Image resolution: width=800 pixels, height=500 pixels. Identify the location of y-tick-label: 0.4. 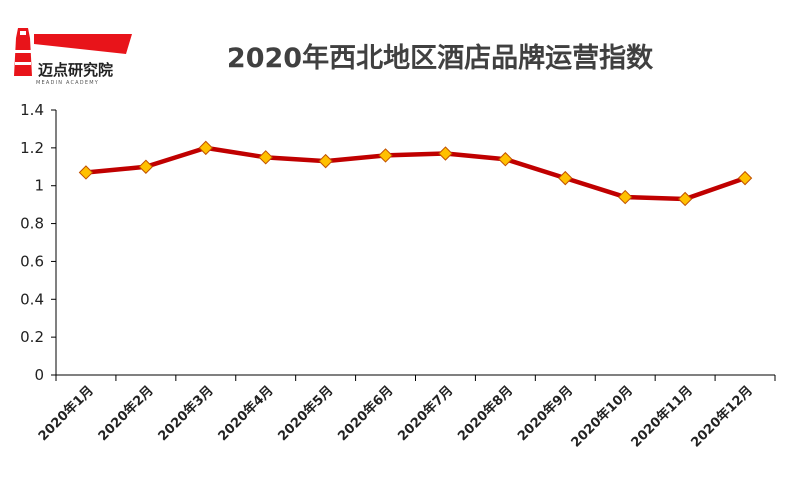
(32, 299).